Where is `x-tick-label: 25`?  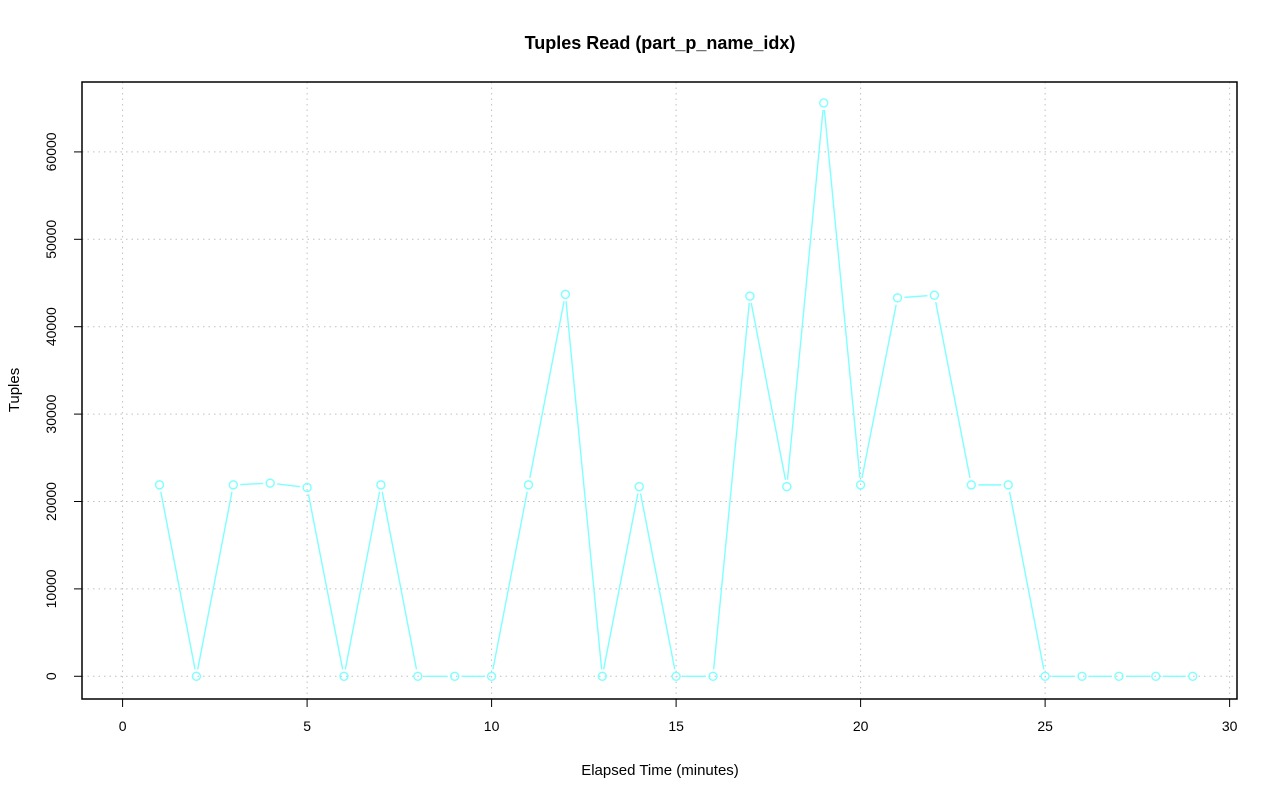
x-tick-label: 25 is located at coordinates (1045, 726).